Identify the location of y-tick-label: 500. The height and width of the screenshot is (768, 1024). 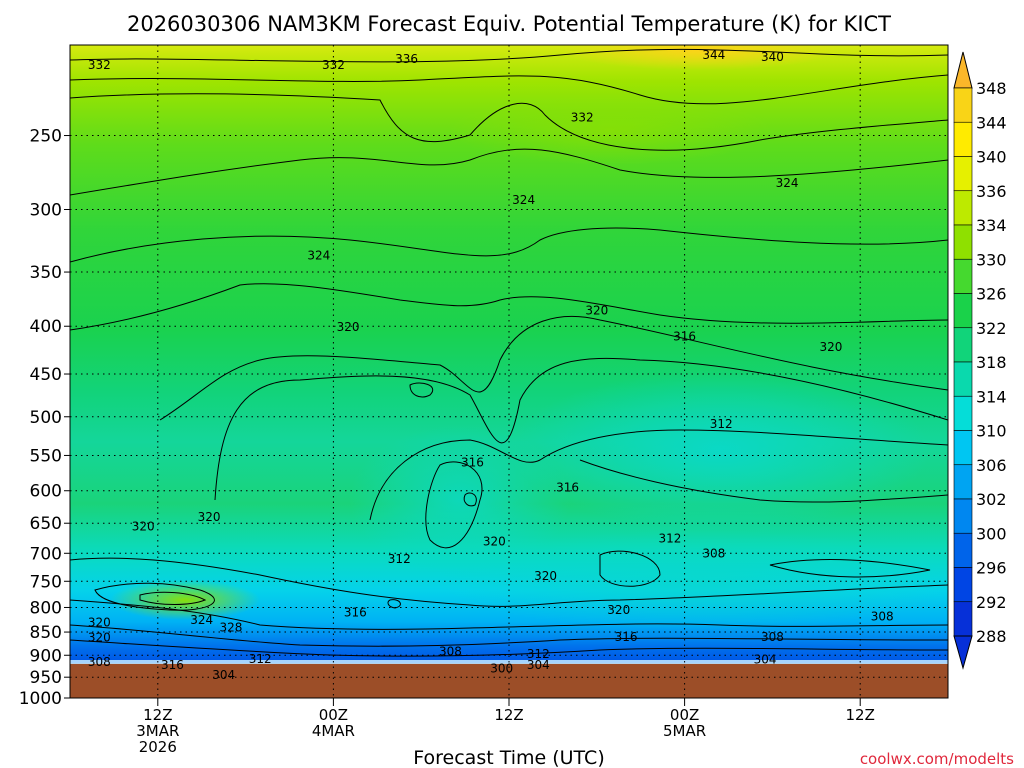
(46, 418).